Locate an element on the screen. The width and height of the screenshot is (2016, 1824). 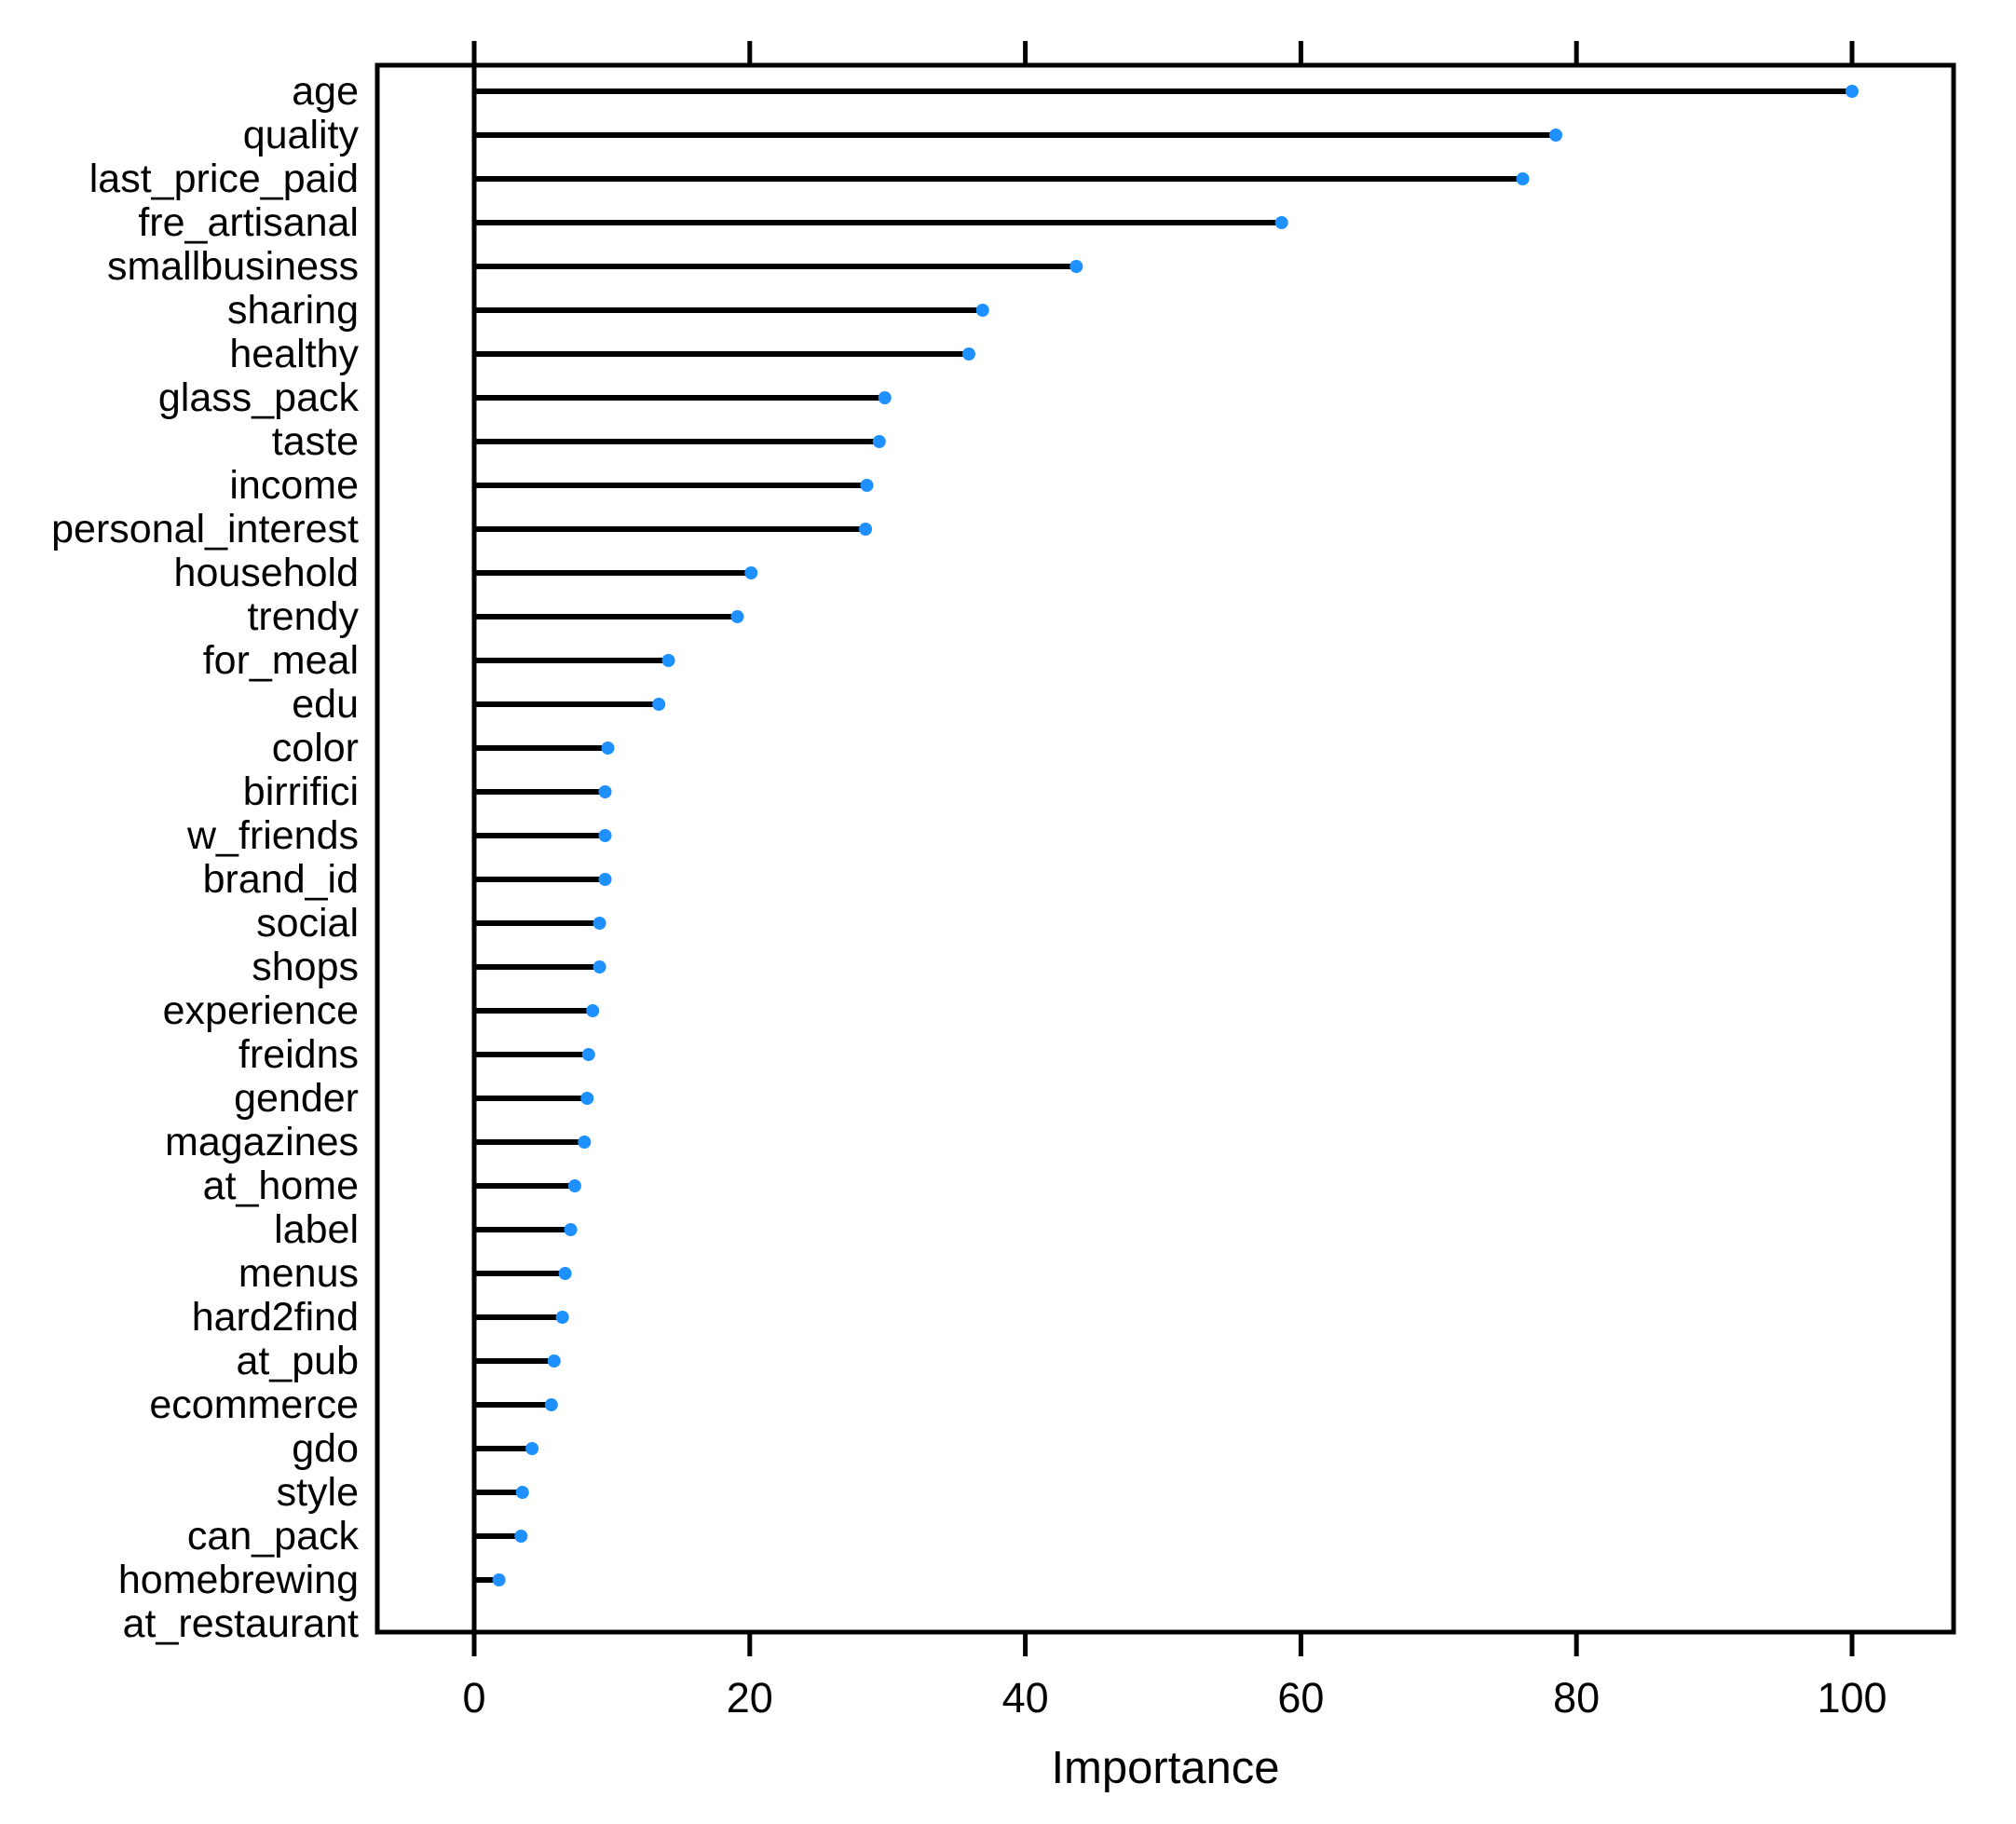
row-label-glass_pack: glass_pack is located at coordinates (259, 397).